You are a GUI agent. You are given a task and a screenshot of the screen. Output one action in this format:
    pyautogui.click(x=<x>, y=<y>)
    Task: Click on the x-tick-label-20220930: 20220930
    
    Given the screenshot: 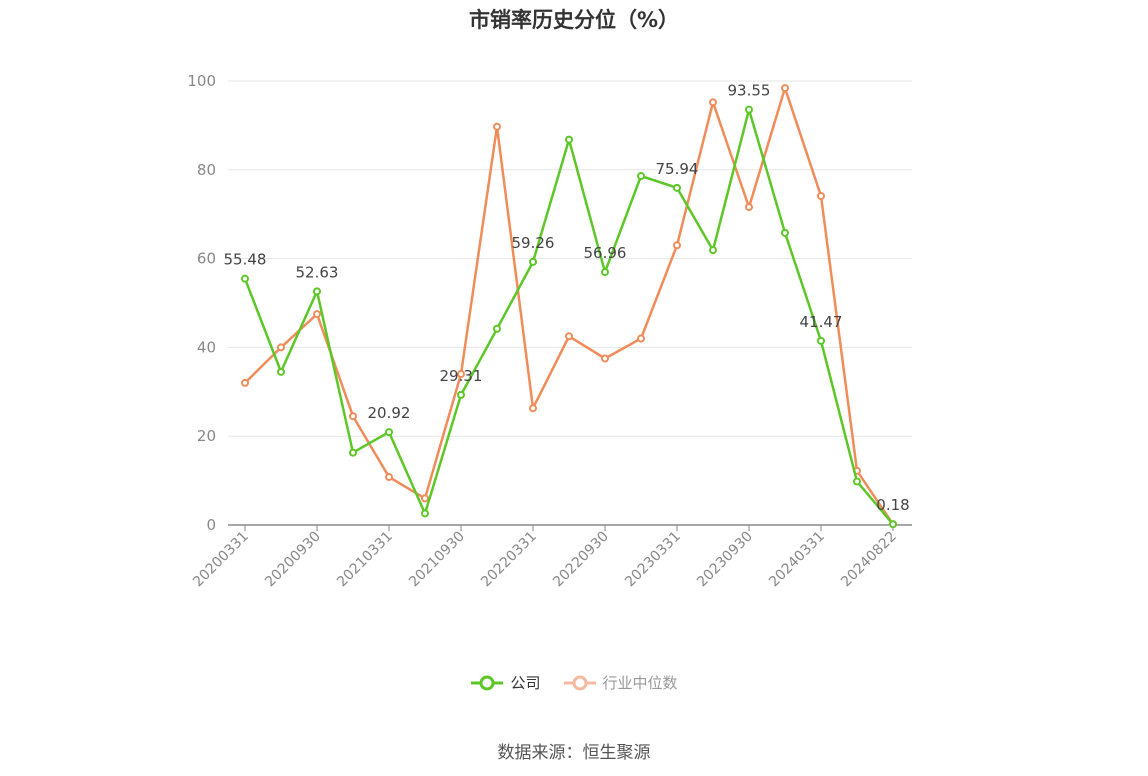 What is the action you would take?
    pyautogui.click(x=581, y=560)
    